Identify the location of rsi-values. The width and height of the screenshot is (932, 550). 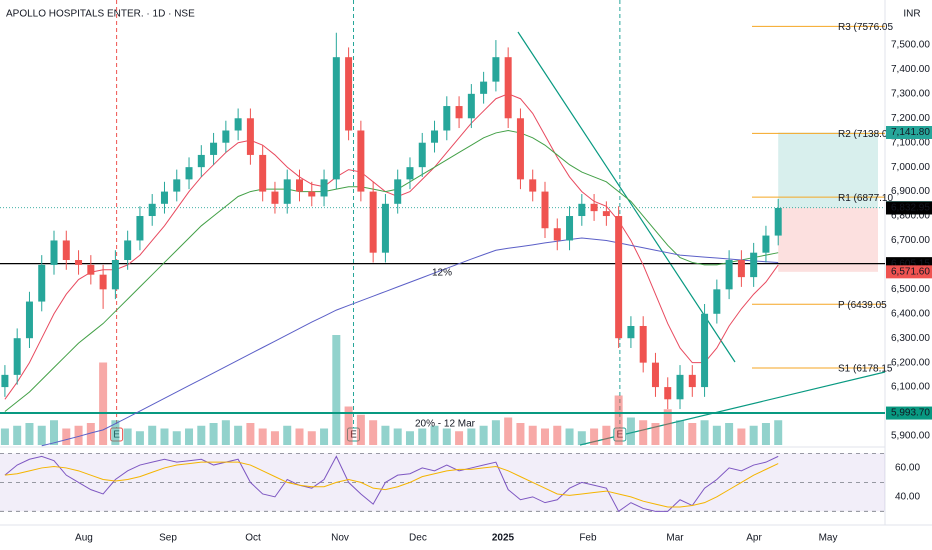
(391, 484).